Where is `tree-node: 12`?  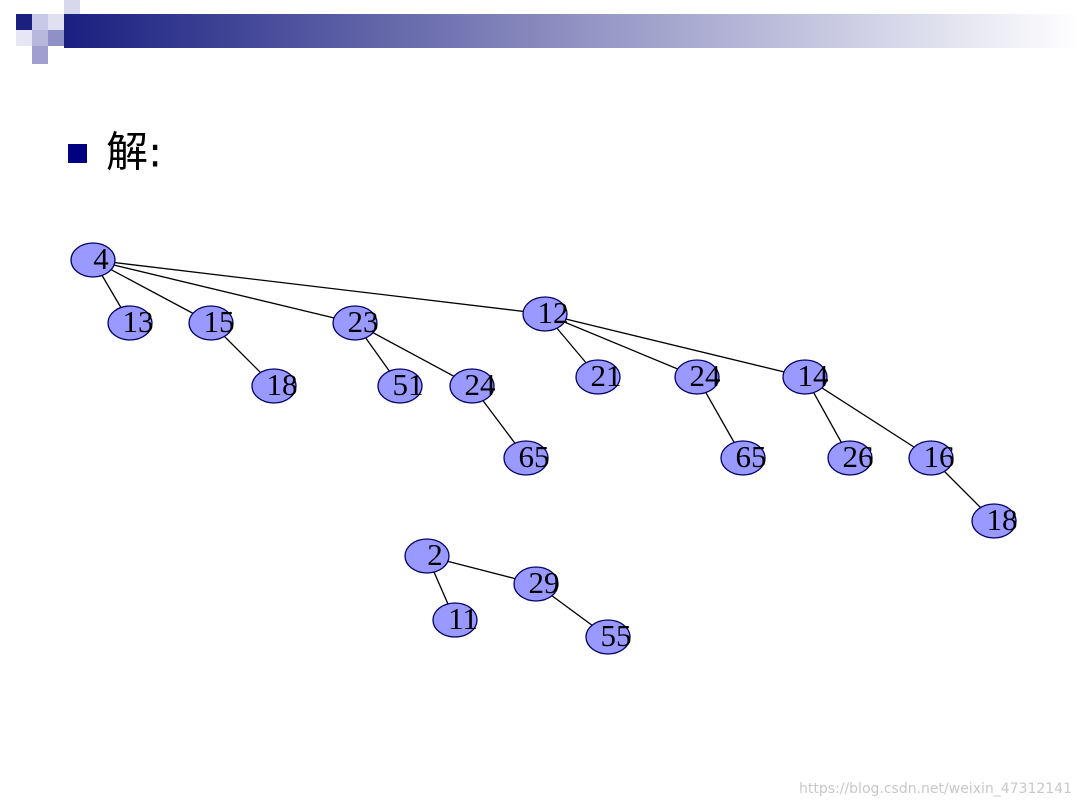 tree-node: 12 is located at coordinates (545, 313).